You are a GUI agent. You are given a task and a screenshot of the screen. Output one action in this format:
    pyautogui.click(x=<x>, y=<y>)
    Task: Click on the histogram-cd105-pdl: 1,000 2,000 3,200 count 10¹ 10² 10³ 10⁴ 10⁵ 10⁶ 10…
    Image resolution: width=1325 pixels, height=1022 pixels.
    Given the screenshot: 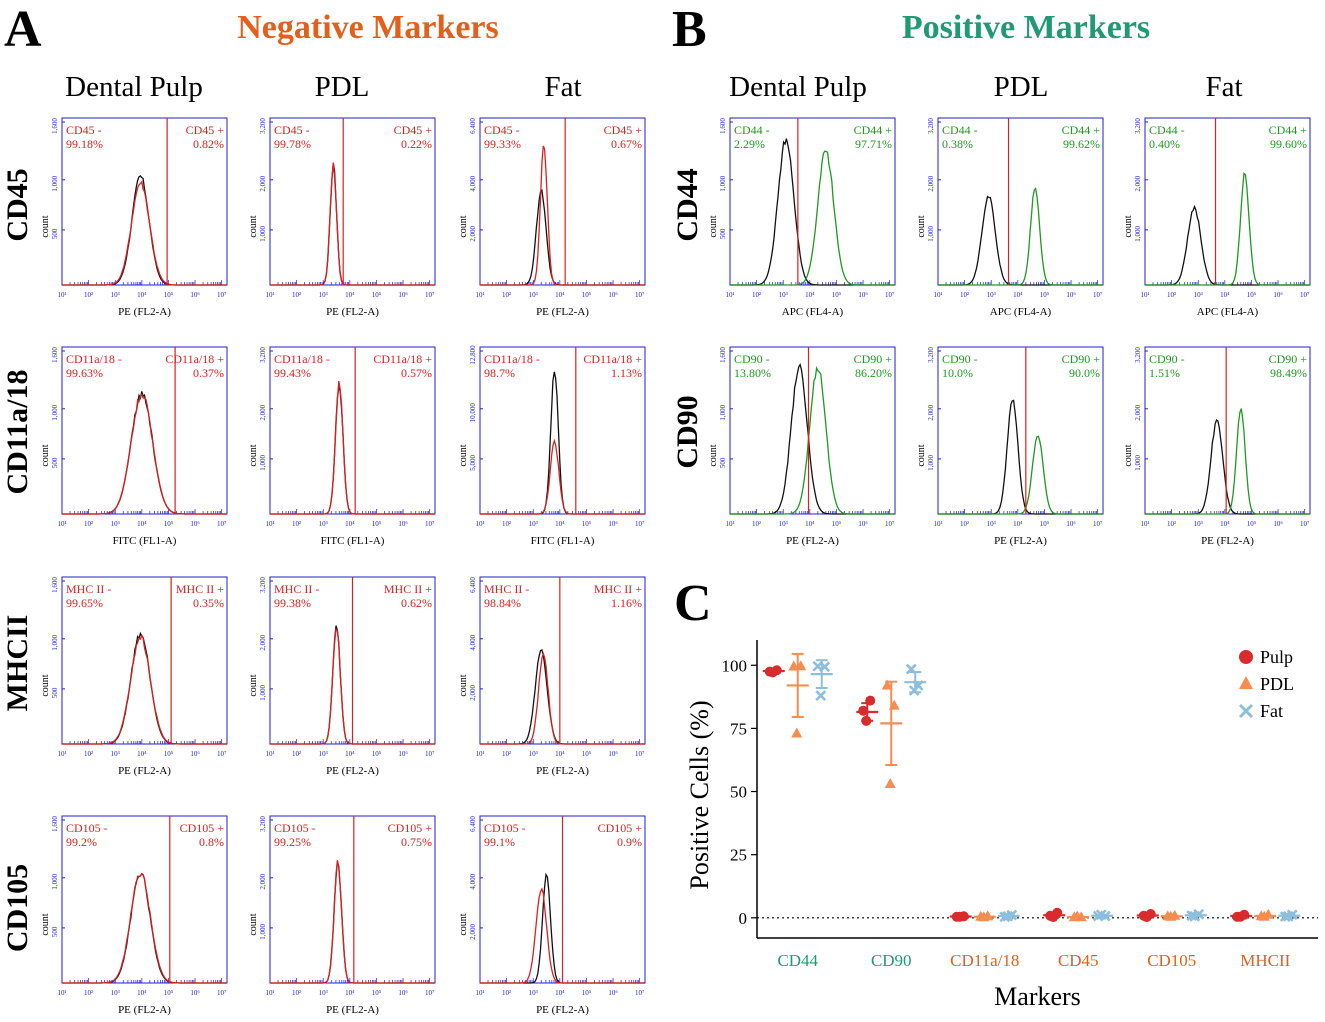 What is the action you would take?
    pyautogui.click(x=342, y=915)
    